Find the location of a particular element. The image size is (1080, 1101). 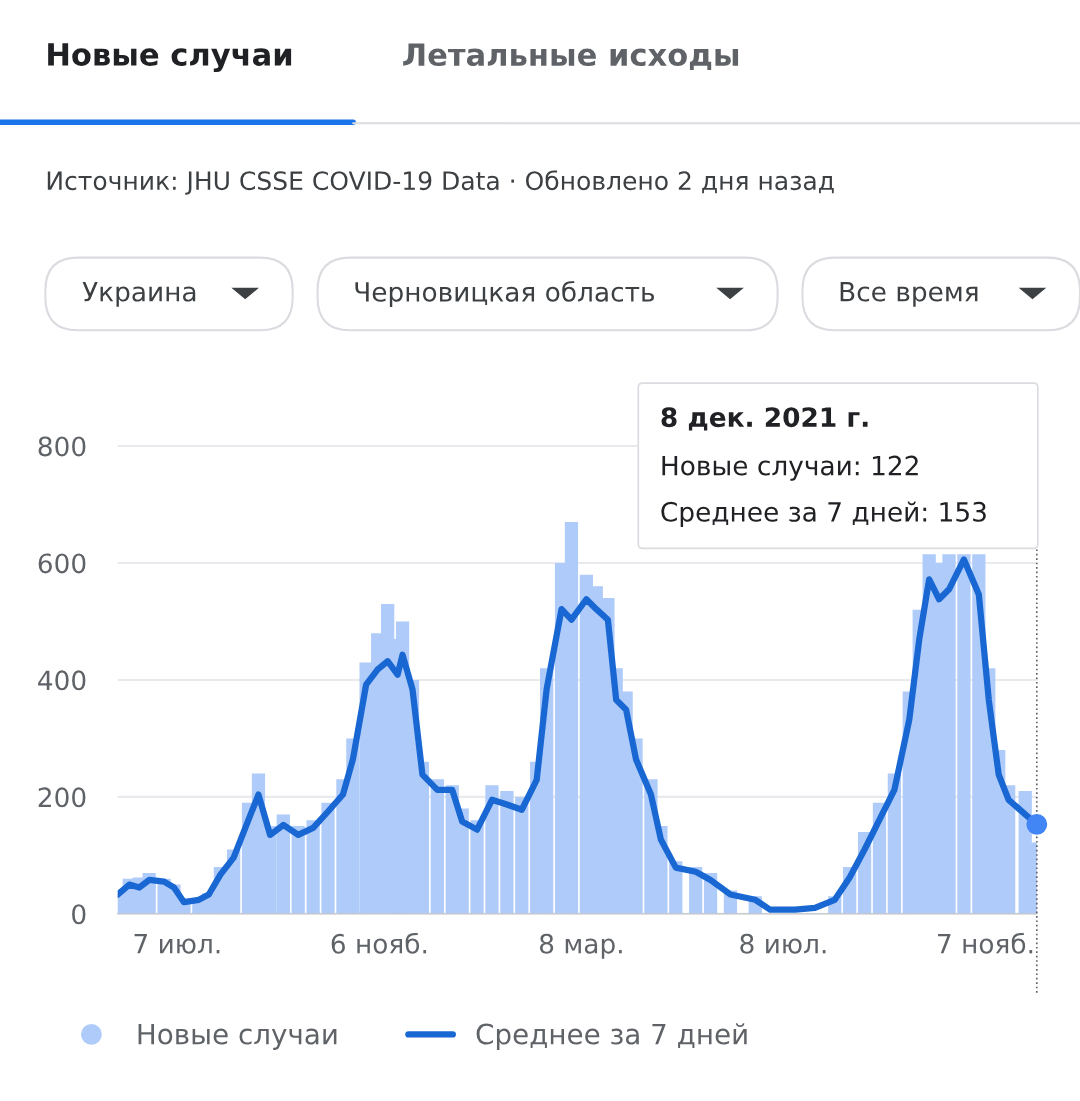

y-tick-label: 400 is located at coordinates (62, 680).